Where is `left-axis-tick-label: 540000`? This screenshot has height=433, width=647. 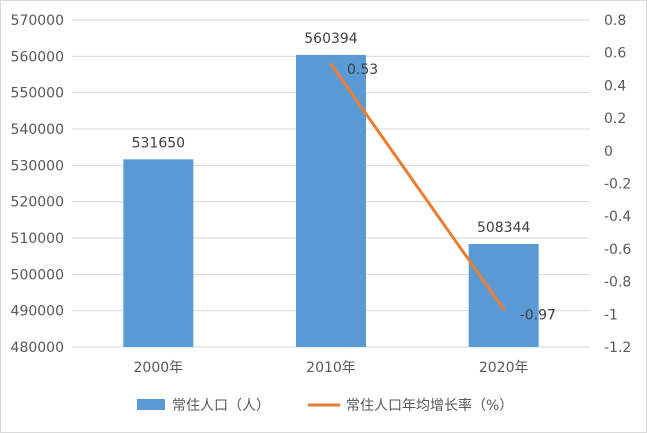
left-axis-tick-label: 540000 is located at coordinates (37, 130).